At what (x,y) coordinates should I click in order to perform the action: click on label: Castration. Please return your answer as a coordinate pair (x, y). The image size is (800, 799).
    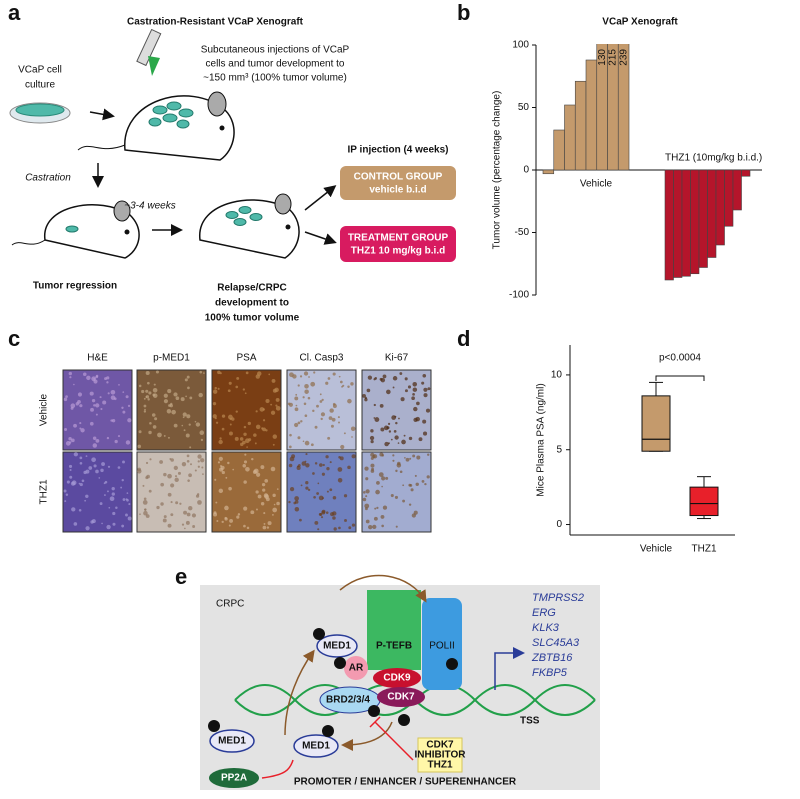
    Looking at the image, I should click on (48, 178).